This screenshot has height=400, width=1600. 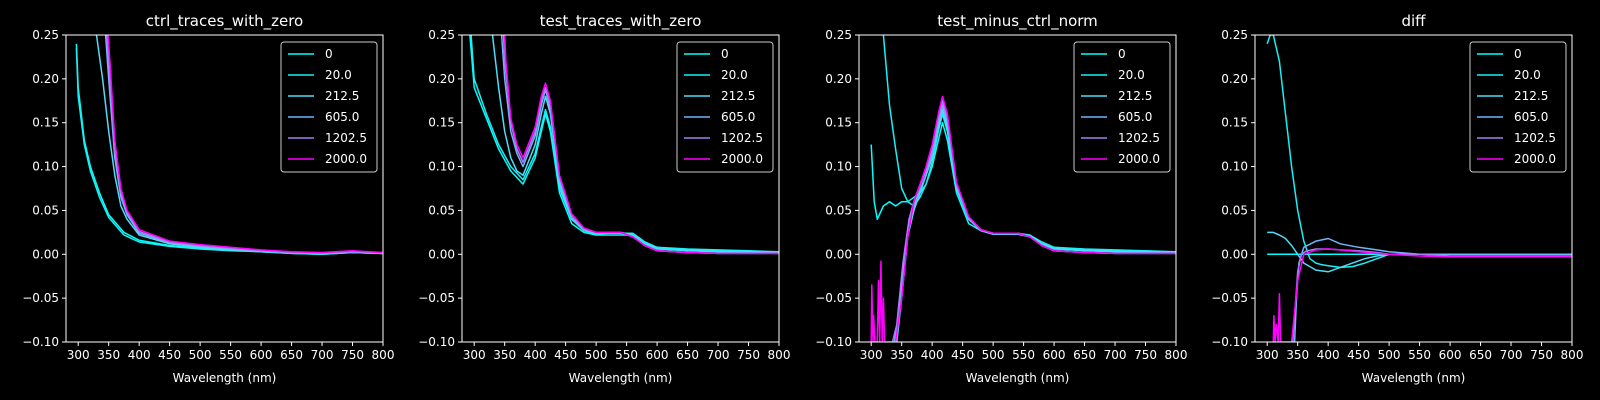 What do you see at coordinates (1135, 117) in the screenshot?
I see `legend-label: 605.0` at bounding box center [1135, 117].